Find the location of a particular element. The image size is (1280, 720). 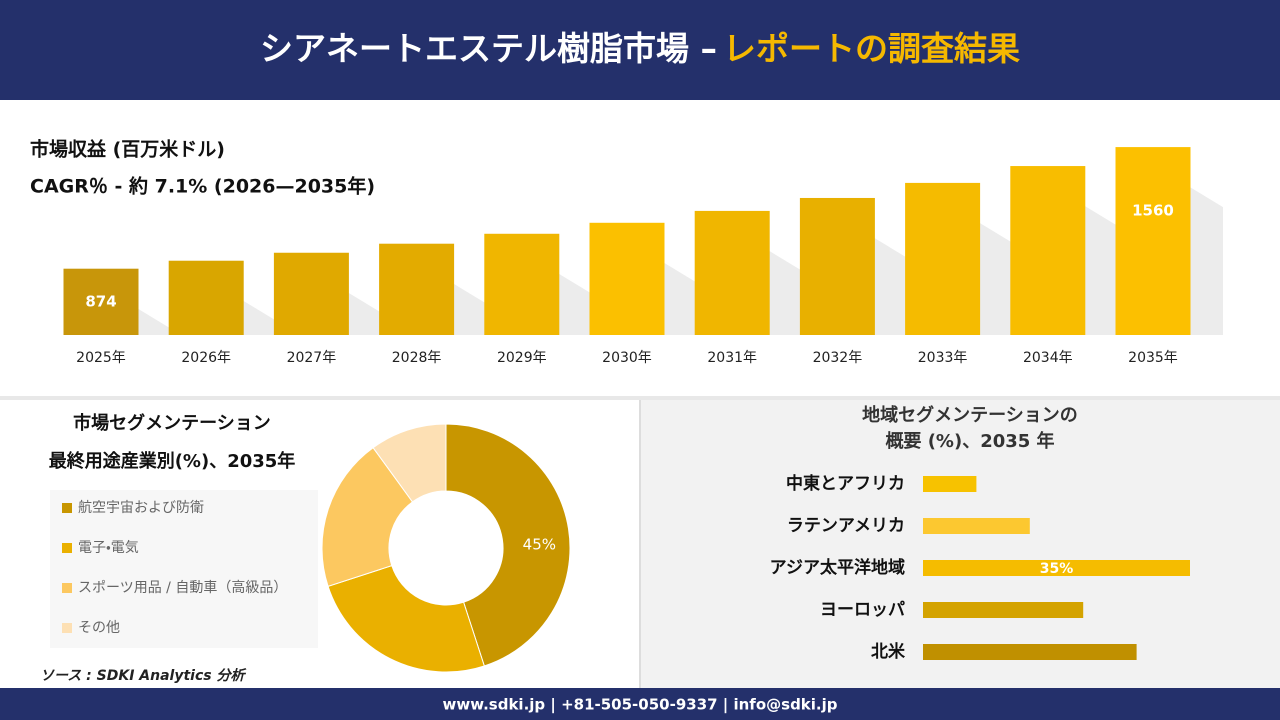

data-label: 1560 is located at coordinates (1153, 211).